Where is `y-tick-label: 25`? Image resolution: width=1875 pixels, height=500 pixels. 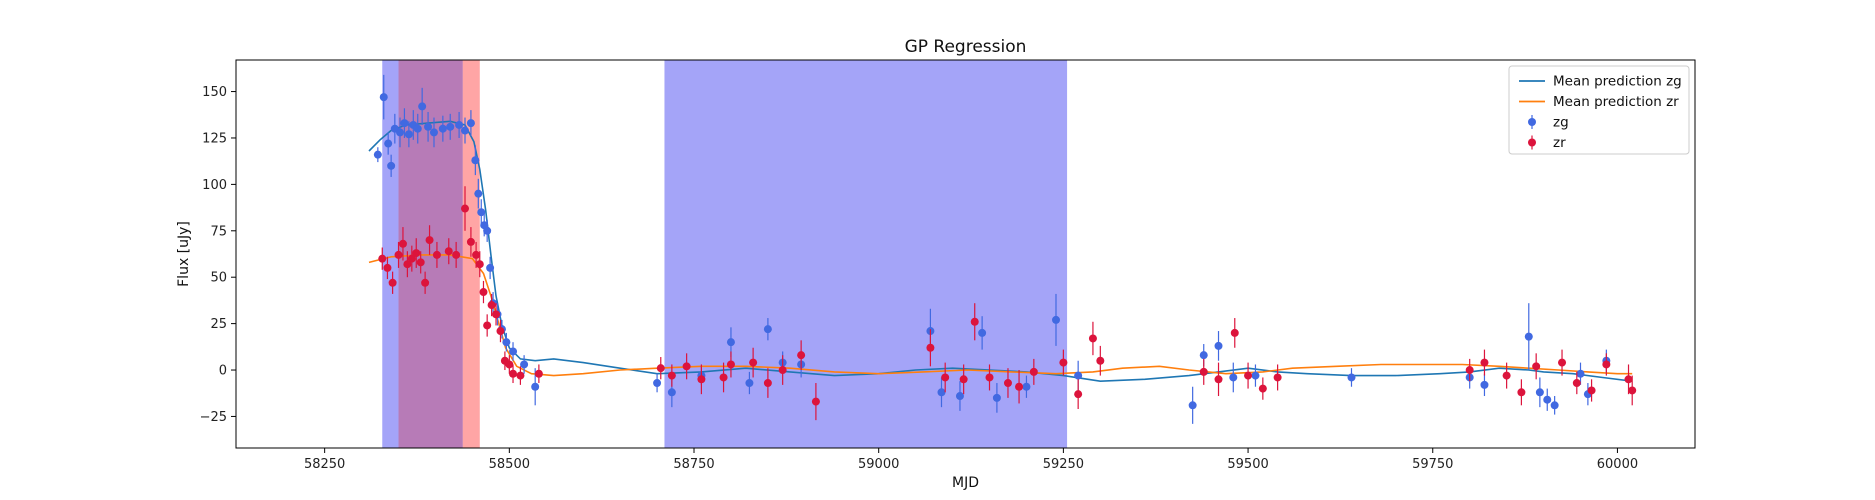
y-tick-label: 25 is located at coordinates (218, 324).